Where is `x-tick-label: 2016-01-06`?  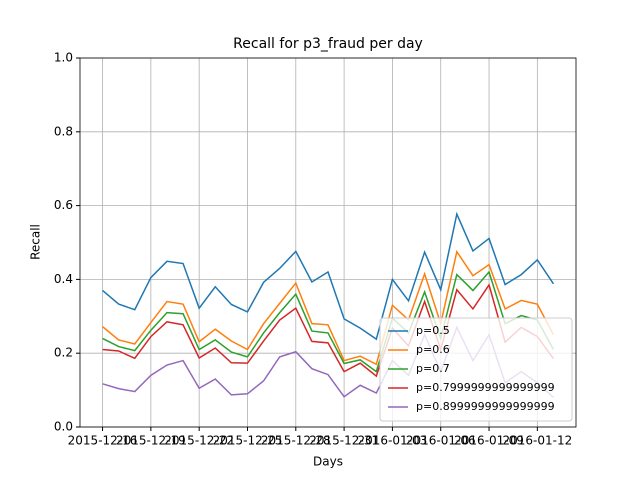
x-tick-label: 2016-01-06 is located at coordinates (441, 441).